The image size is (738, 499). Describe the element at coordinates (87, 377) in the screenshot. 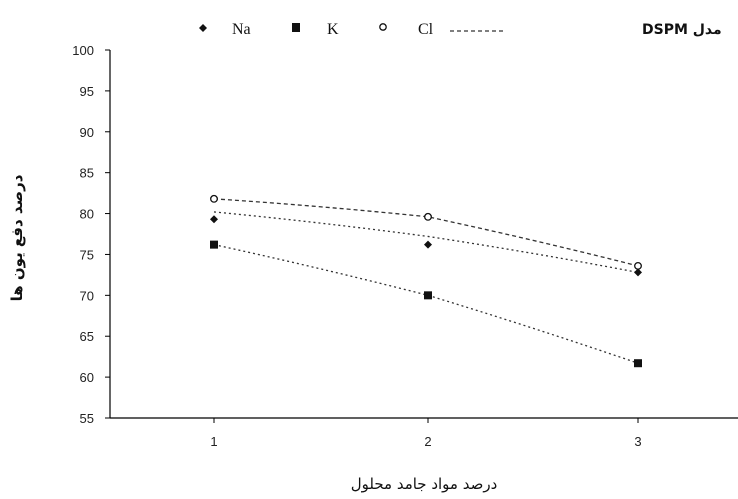

I see `y-tick-label: 60` at that location.